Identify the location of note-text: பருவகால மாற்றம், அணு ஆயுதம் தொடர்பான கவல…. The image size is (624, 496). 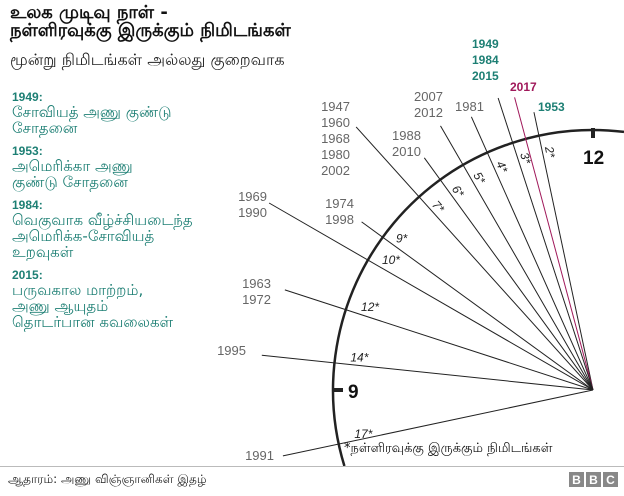
(93, 306).